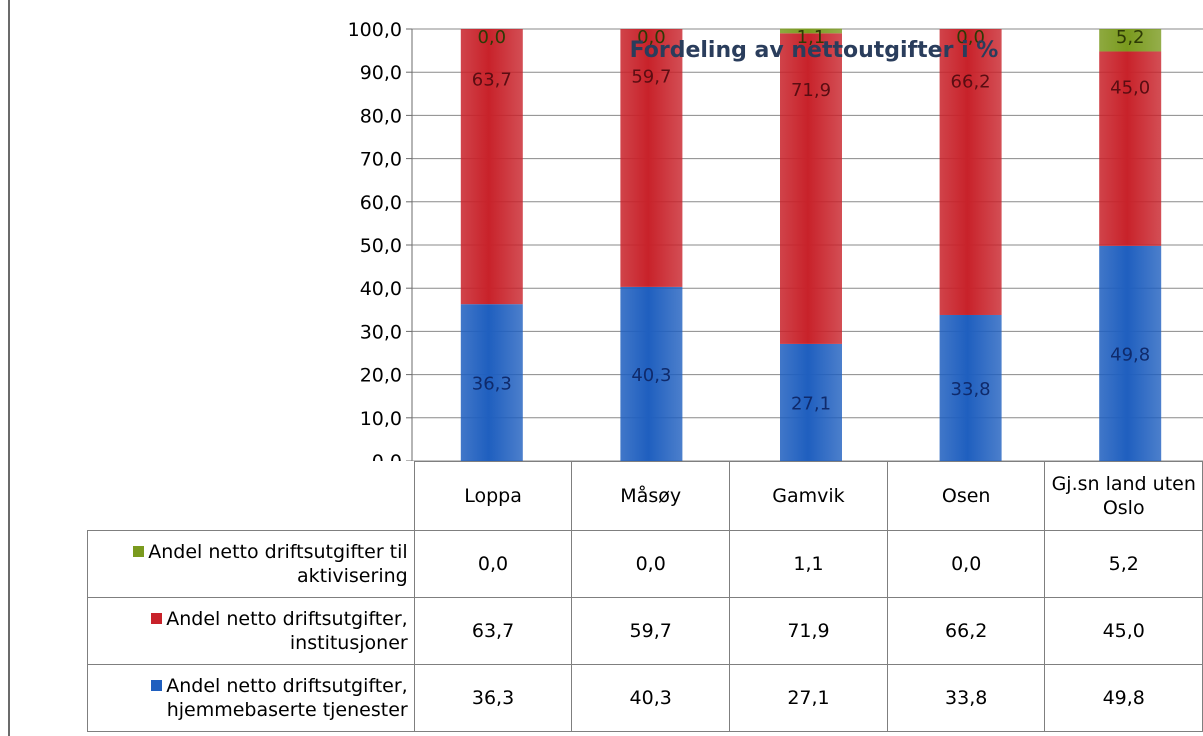  Describe the element at coordinates (1123, 564) in the screenshot. I see `table-cell: 5,2` at that location.